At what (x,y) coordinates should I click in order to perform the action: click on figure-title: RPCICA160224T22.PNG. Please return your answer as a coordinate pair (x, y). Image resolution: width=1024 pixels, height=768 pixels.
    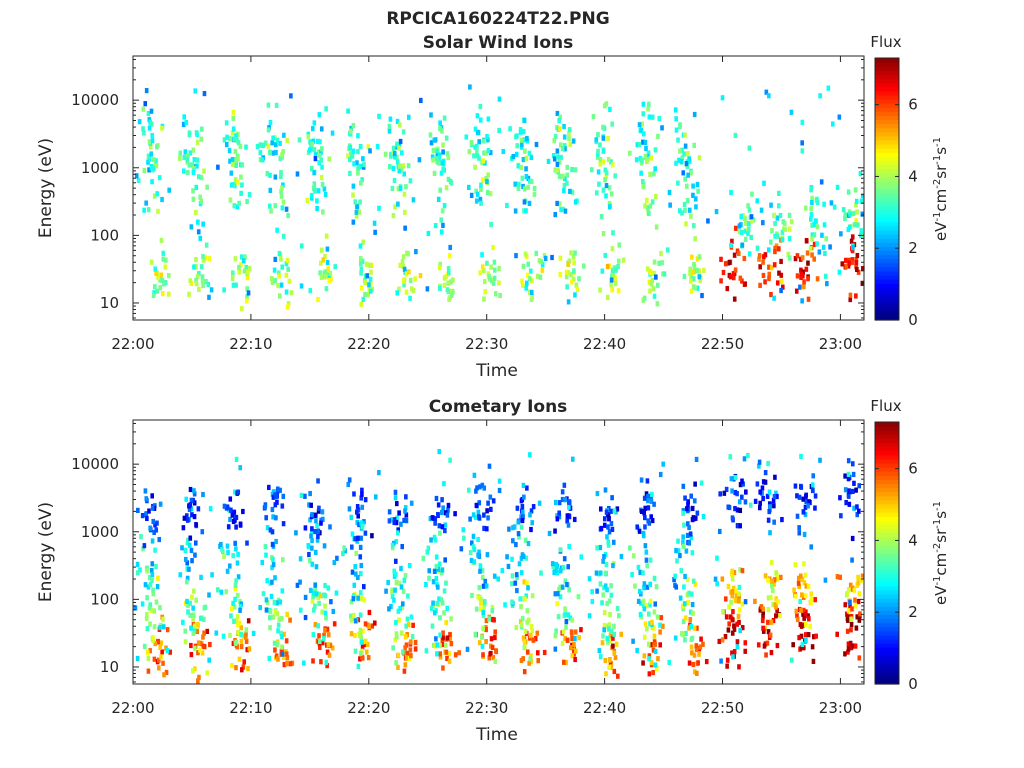
    Looking at the image, I should click on (497, 19).